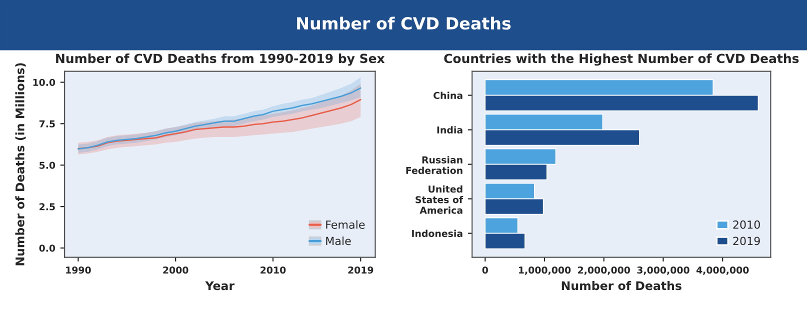 The width and height of the screenshot is (807, 310). I want to click on y-axis-title: Number of Deaths (in Millions), so click(20, 164).